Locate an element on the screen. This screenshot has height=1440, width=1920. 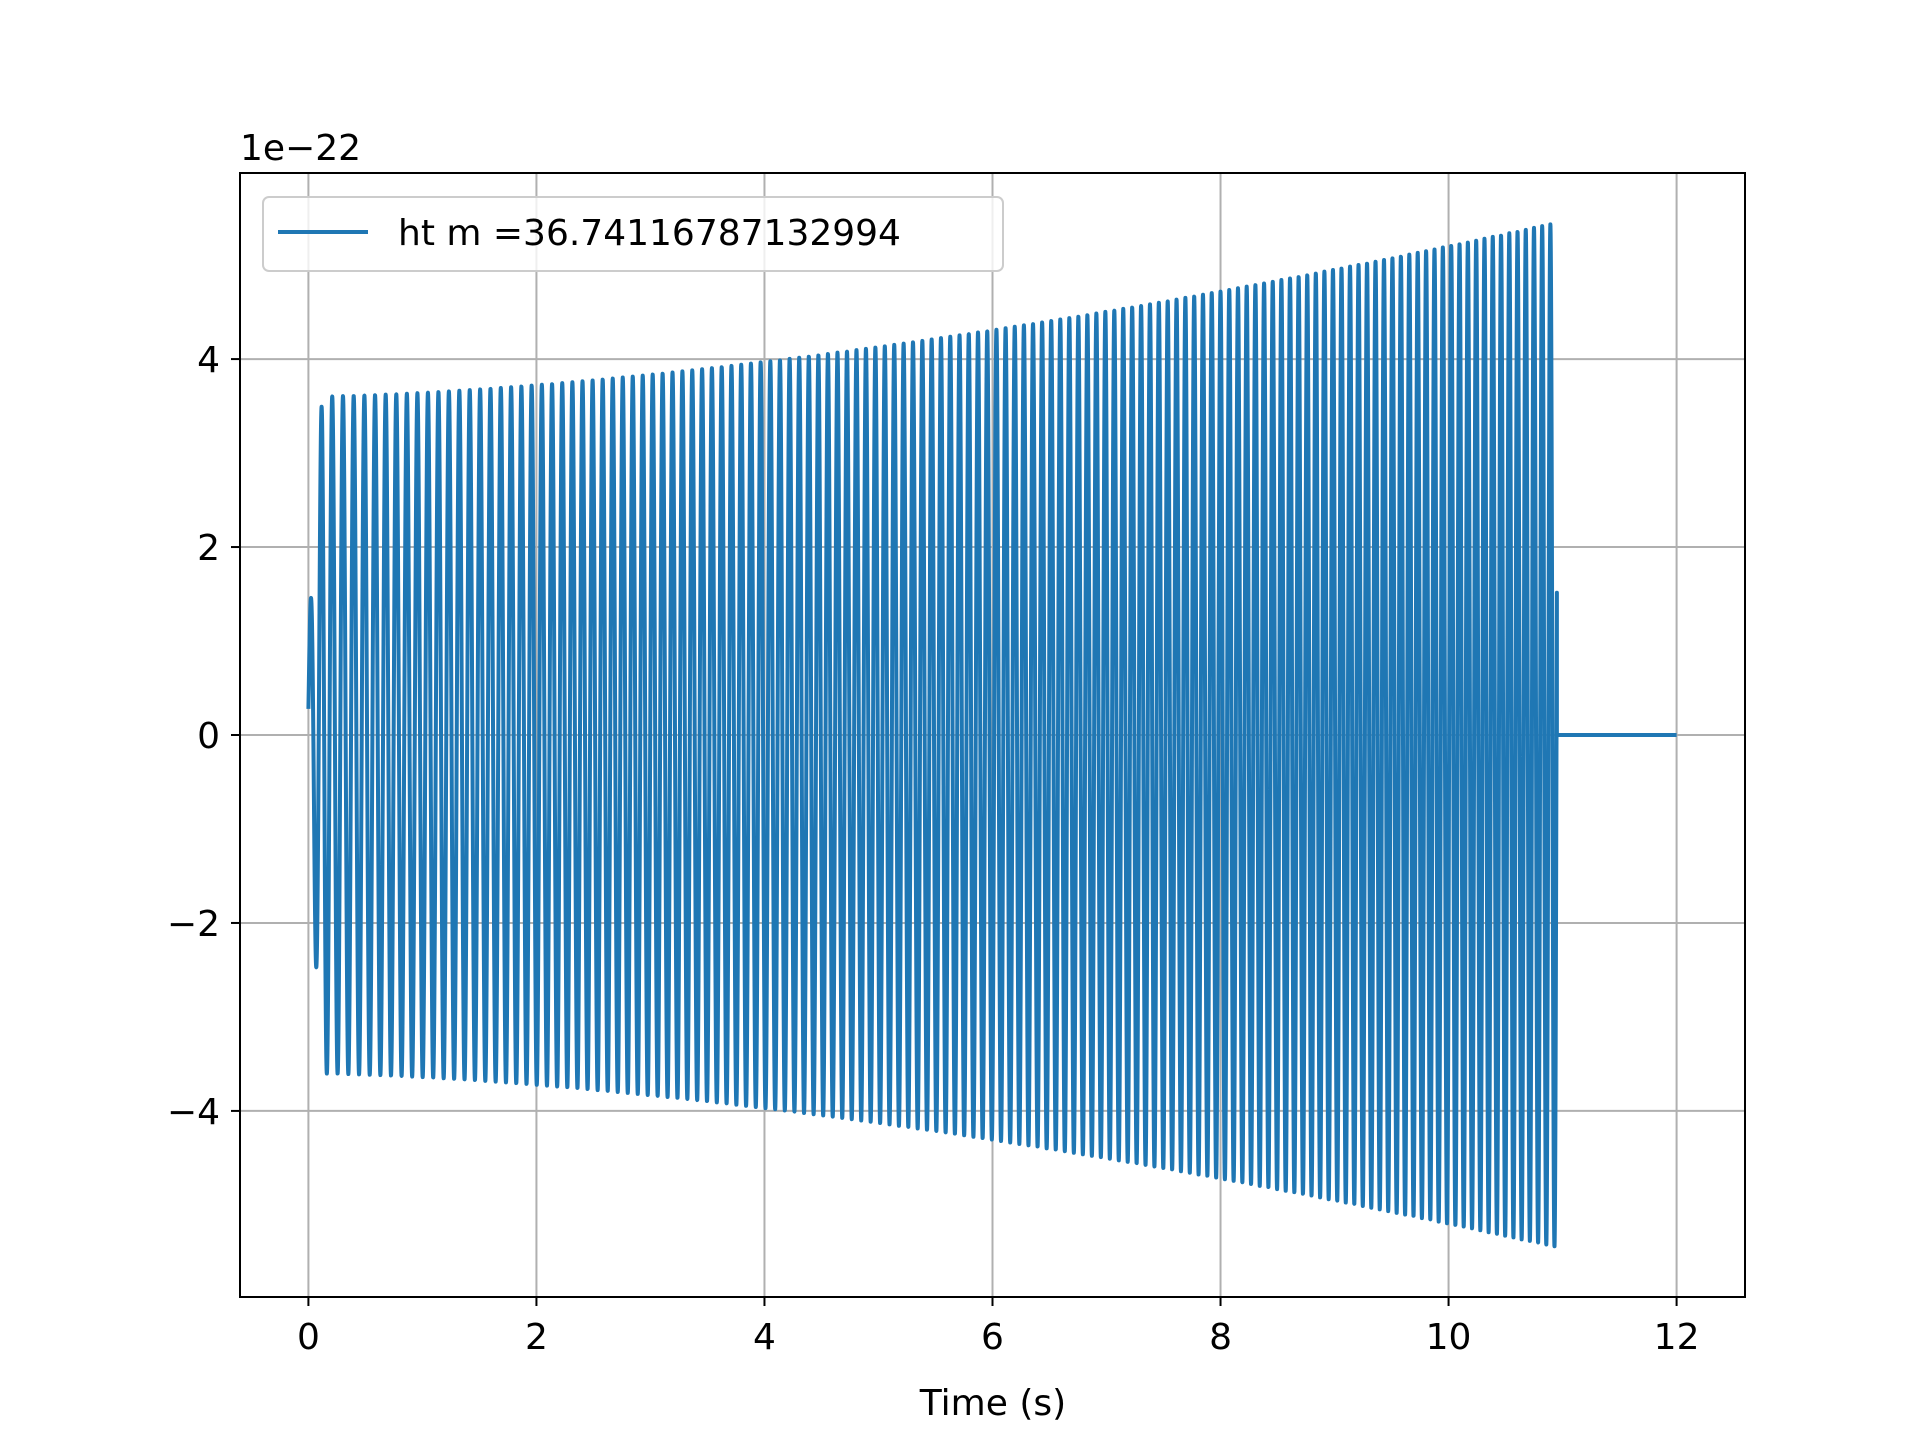
x-tick-label: 0 is located at coordinates (308, 1337).